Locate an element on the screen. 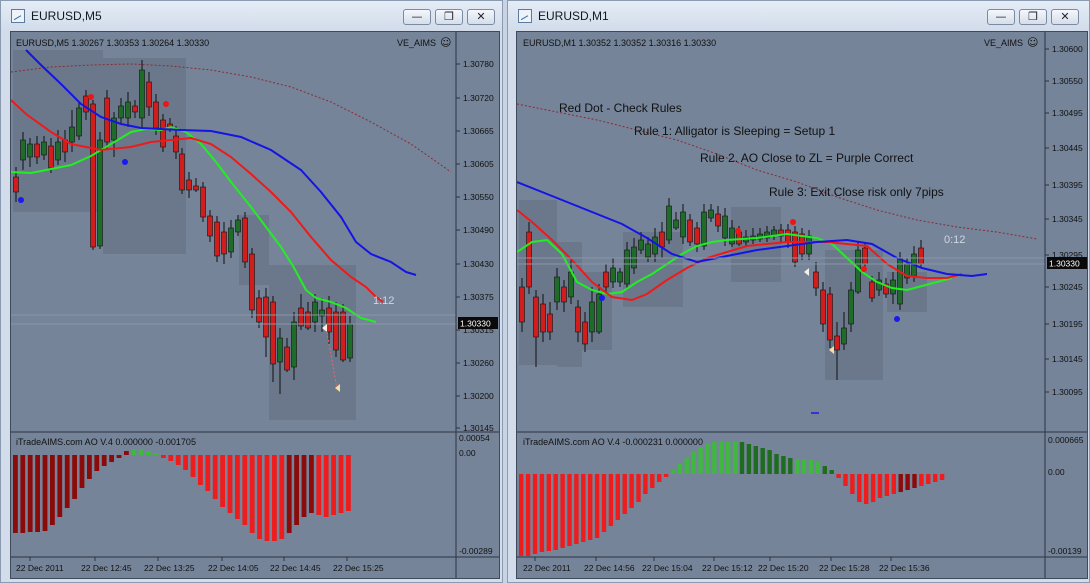 This screenshot has height=583, width=1090. moving-average-line is located at coordinates (777, 171).